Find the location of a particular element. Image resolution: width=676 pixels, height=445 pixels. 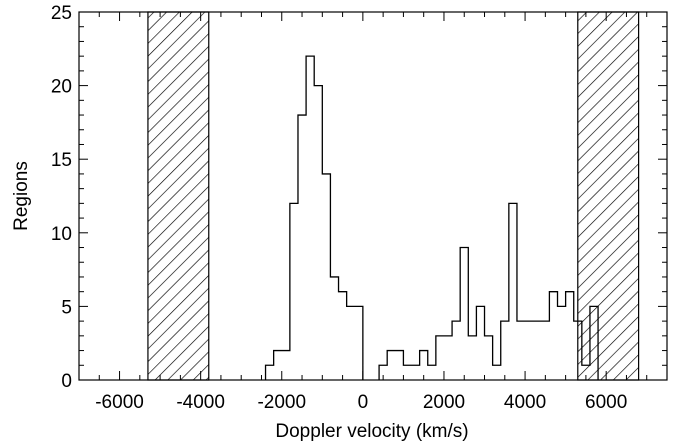

x-tick-label: 0 is located at coordinates (363, 402).